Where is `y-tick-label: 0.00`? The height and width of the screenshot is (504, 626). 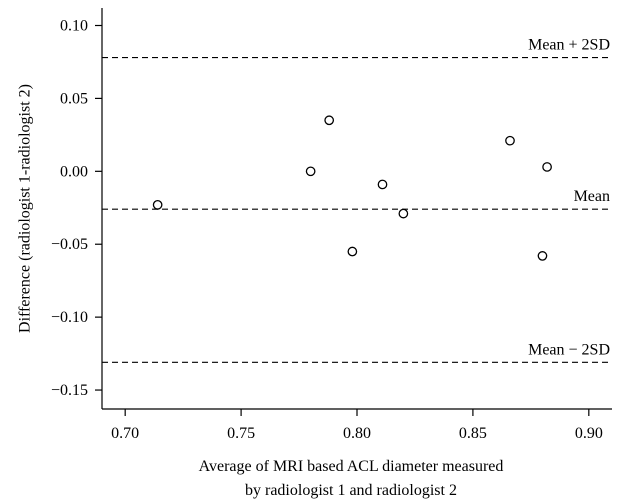 y-tick-label: 0.00 is located at coordinates (74, 171).